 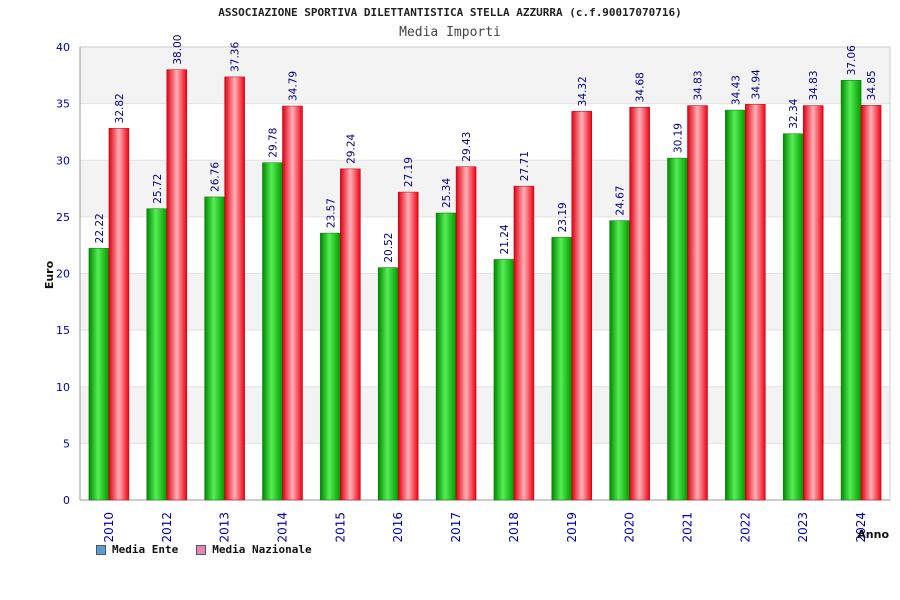 What do you see at coordinates (794, 113) in the screenshot?
I see `data-label: 32.34` at bounding box center [794, 113].